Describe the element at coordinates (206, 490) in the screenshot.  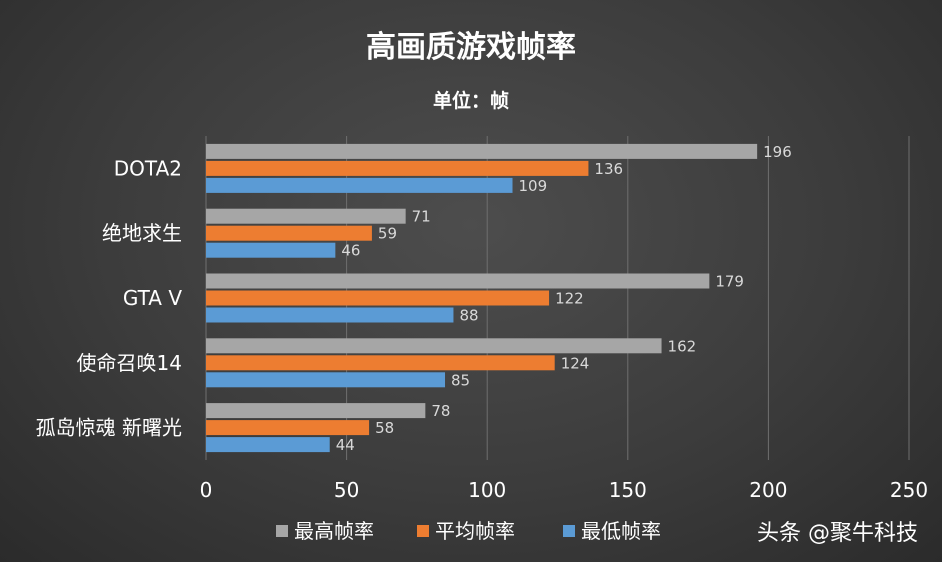
I see `x-tick-label: 0` at that location.